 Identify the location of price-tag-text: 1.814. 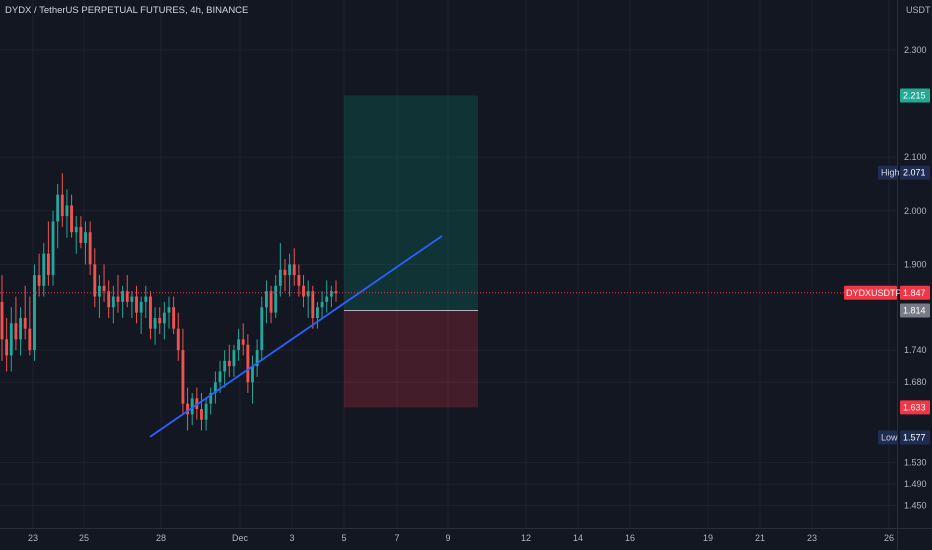
(914, 310).